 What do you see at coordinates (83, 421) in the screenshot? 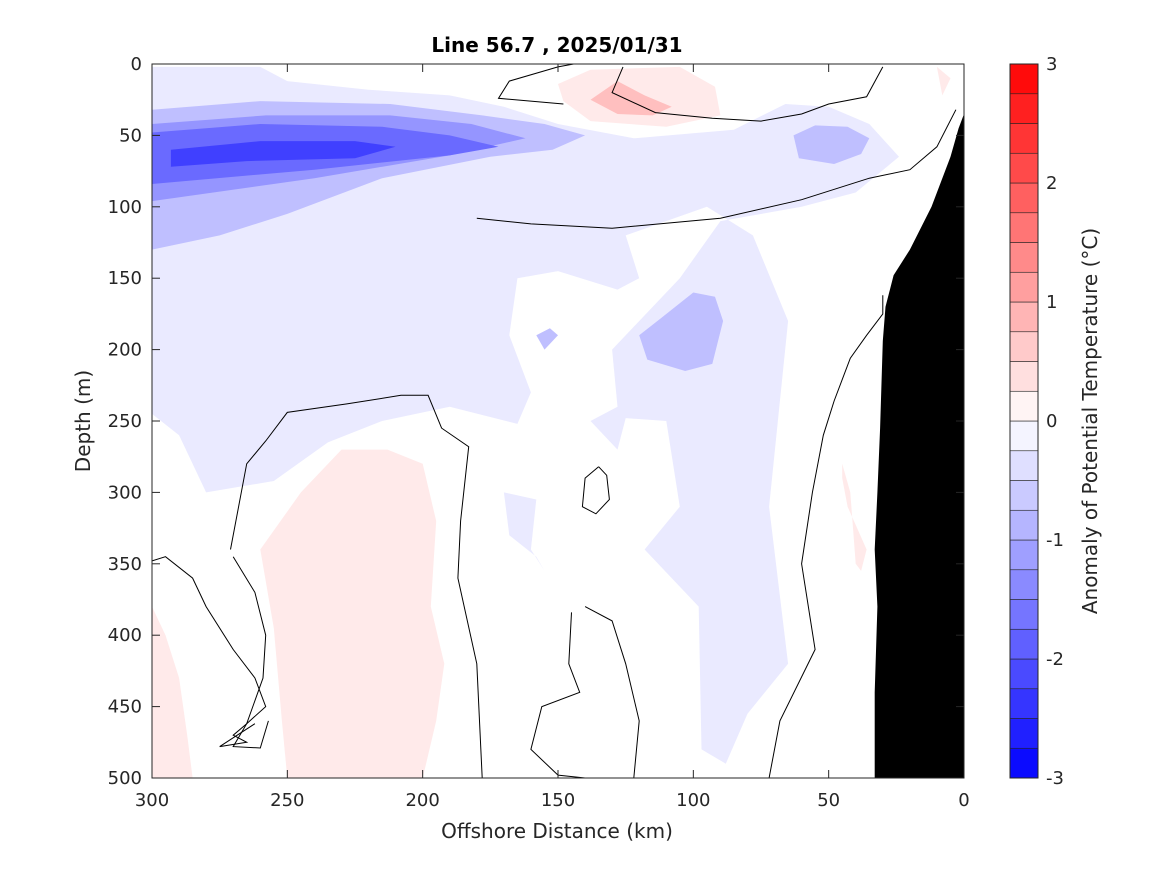
I see `y-axis-label: Depth (m)` at bounding box center [83, 421].